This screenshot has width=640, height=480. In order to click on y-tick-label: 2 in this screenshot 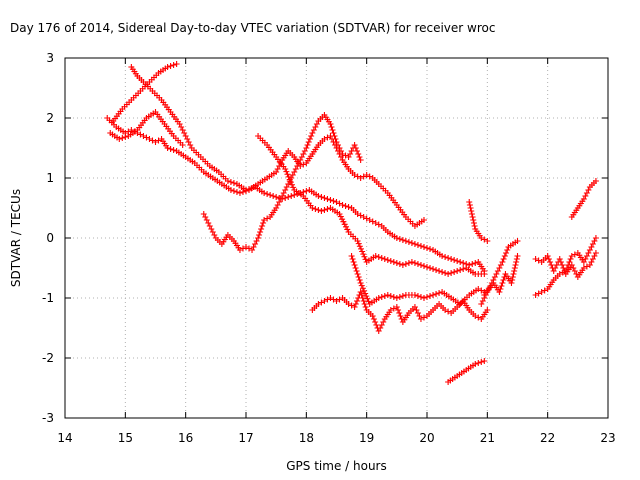, I will do `click(50, 118)`.